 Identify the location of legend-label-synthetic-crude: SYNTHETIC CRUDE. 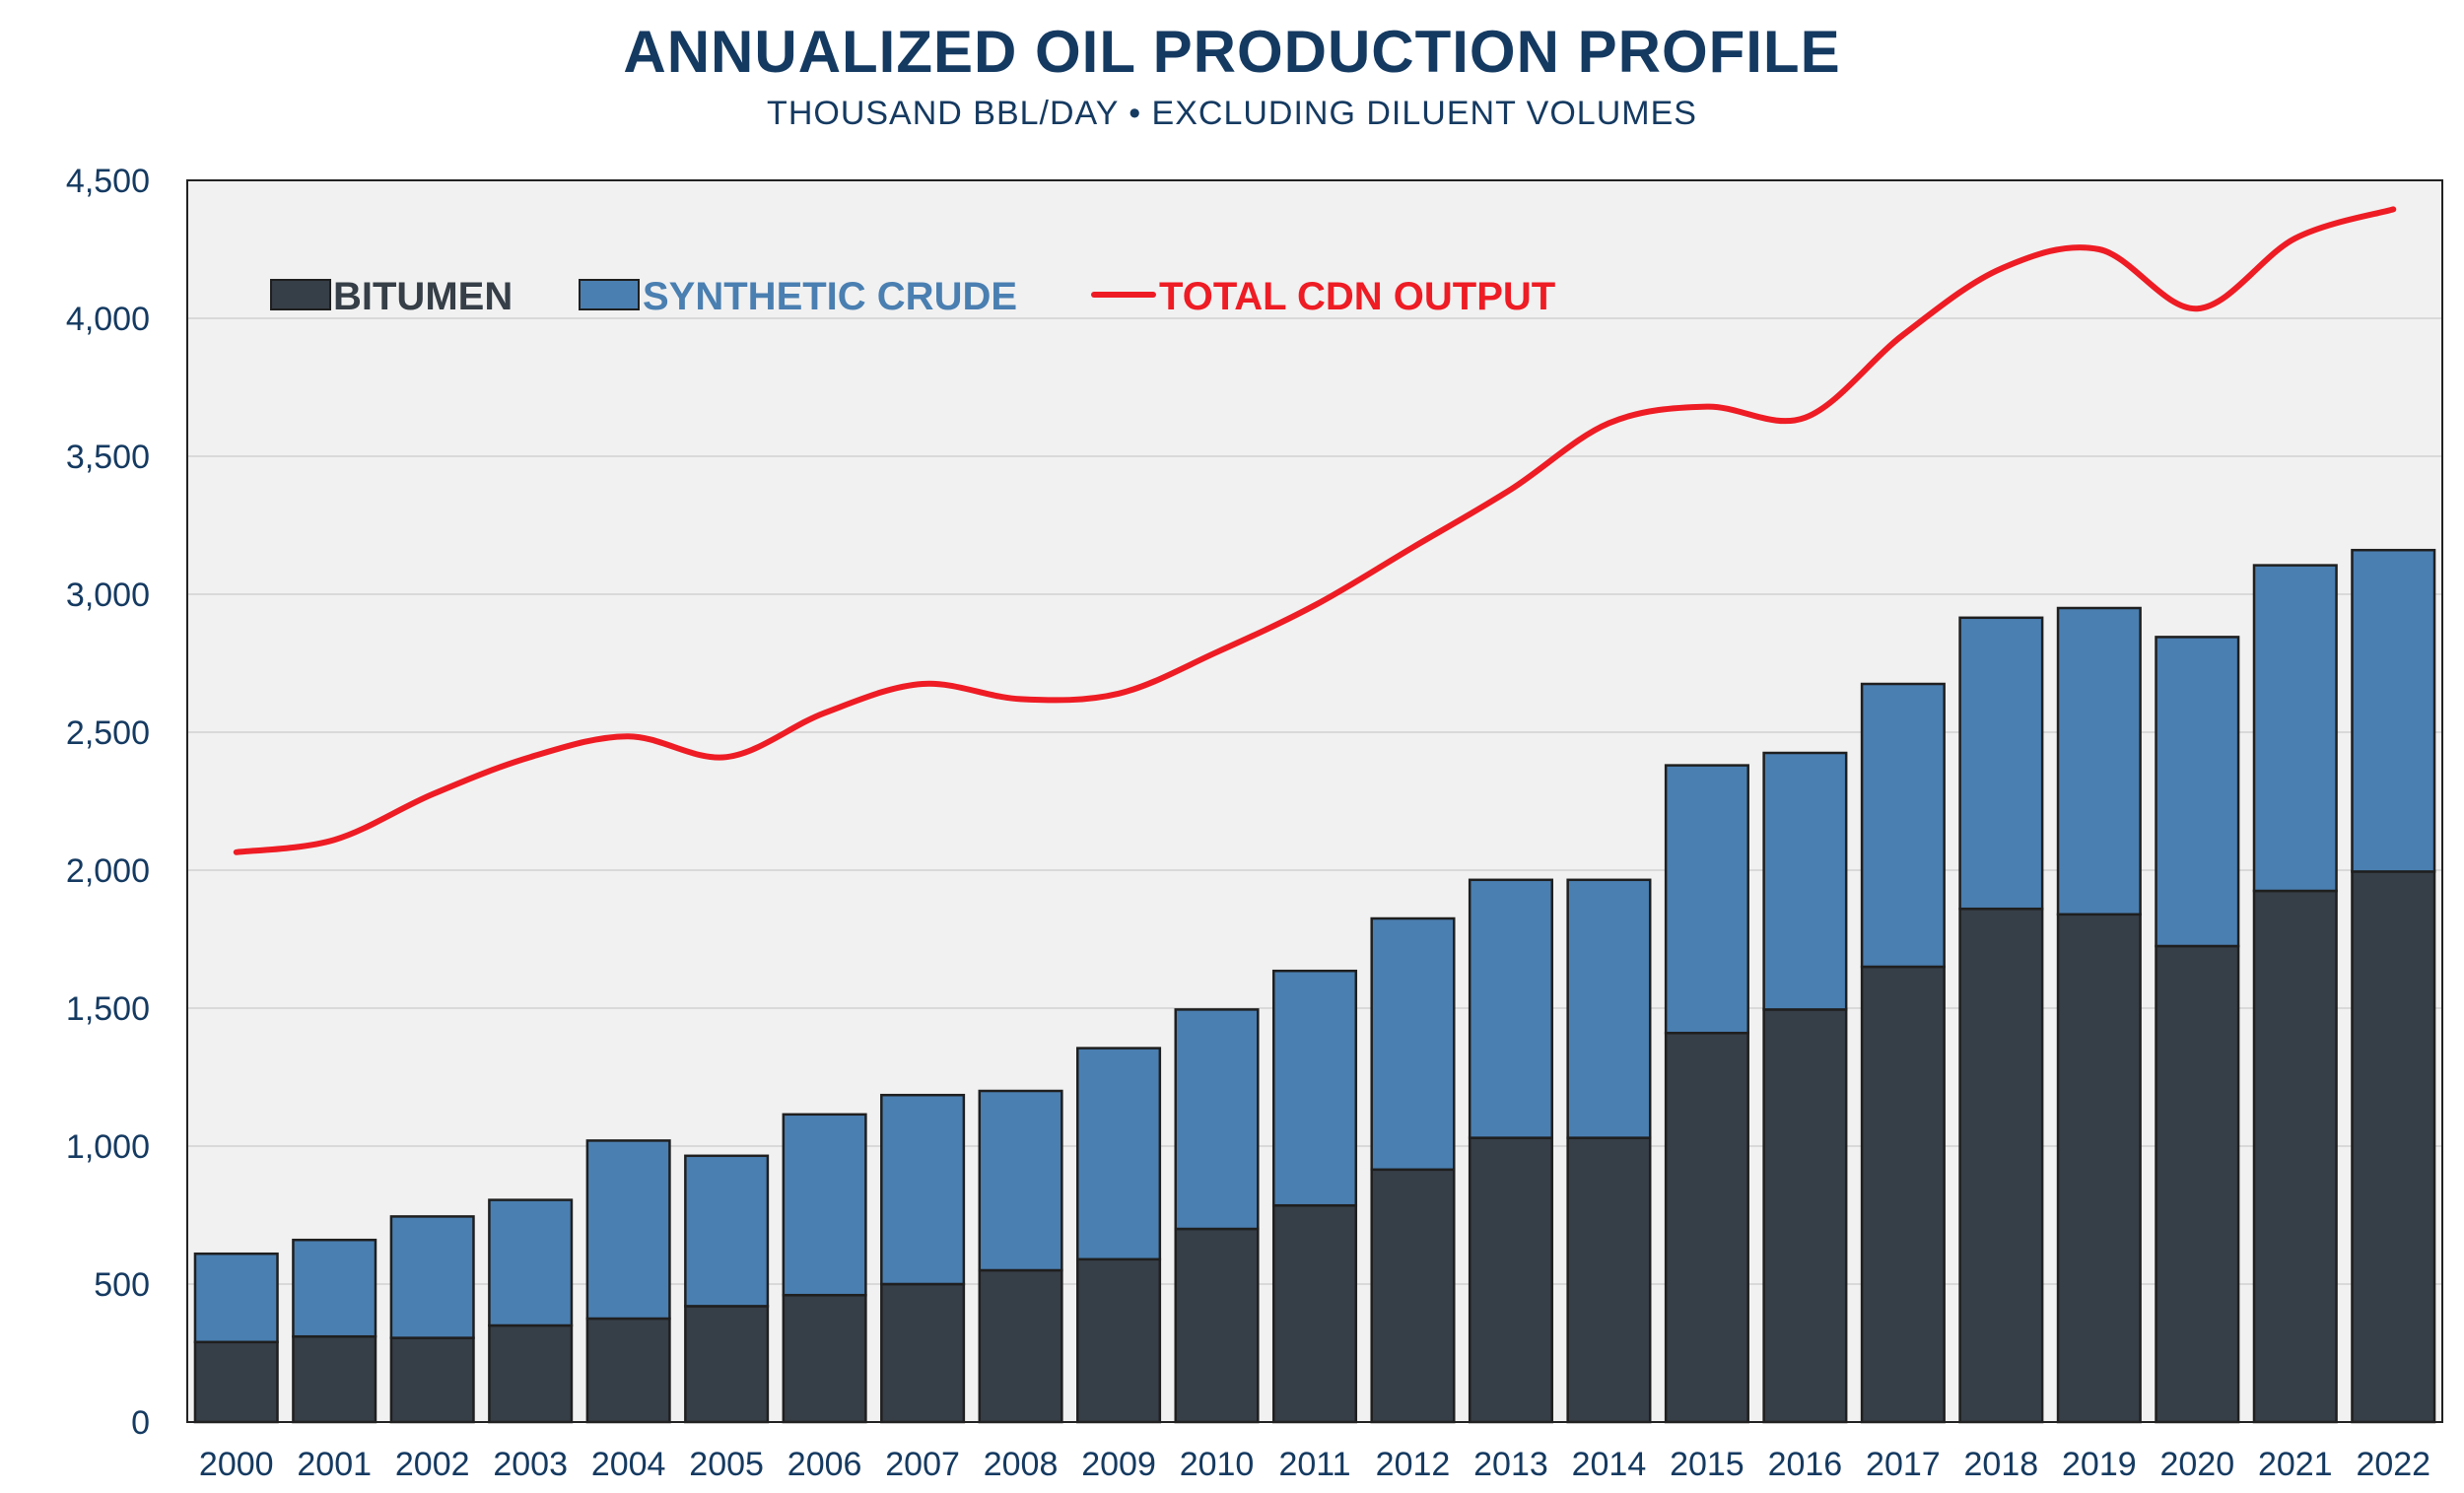
(830, 296).